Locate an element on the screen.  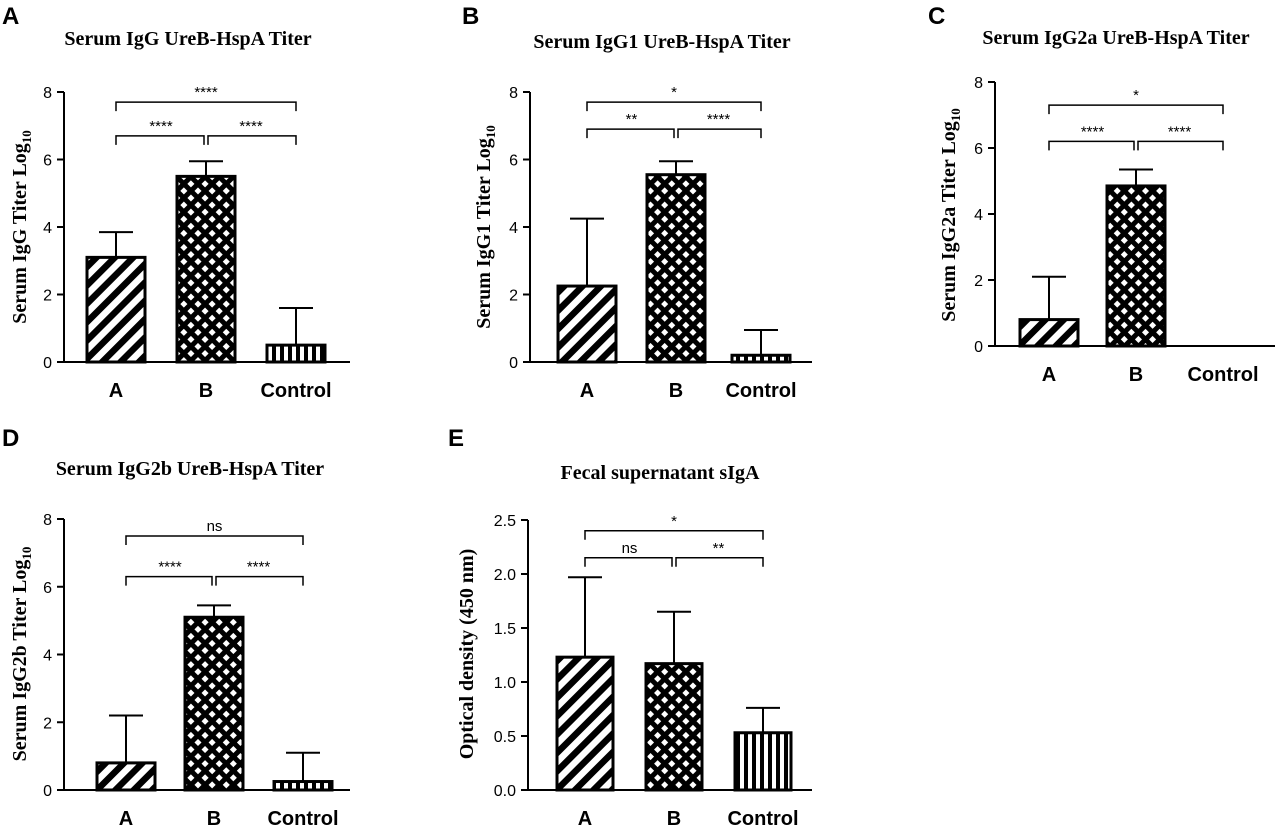
plot-area: 0.0 0.5 1.0 1.5 2.0 2.5 A B Control * ns ** is located at coordinates (653, 669).